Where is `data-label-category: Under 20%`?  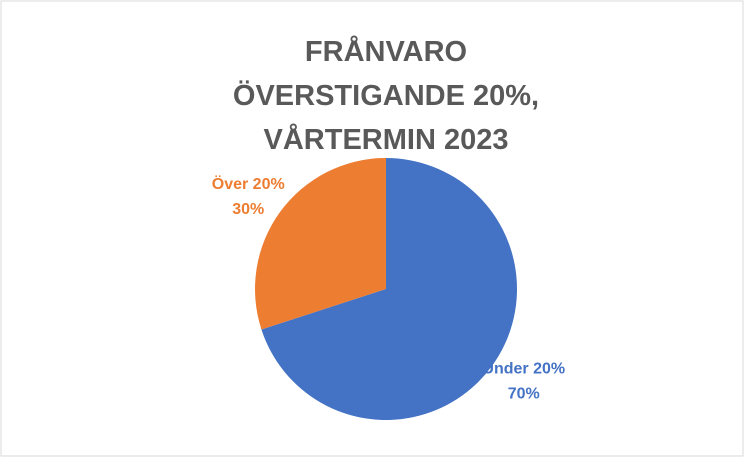
data-label-category: Under 20% is located at coordinates (523, 369).